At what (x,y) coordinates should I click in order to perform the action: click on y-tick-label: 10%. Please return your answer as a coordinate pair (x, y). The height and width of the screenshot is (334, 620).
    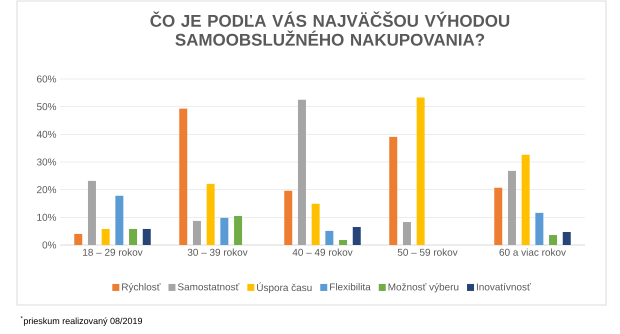
    Looking at the image, I should click on (46, 217).